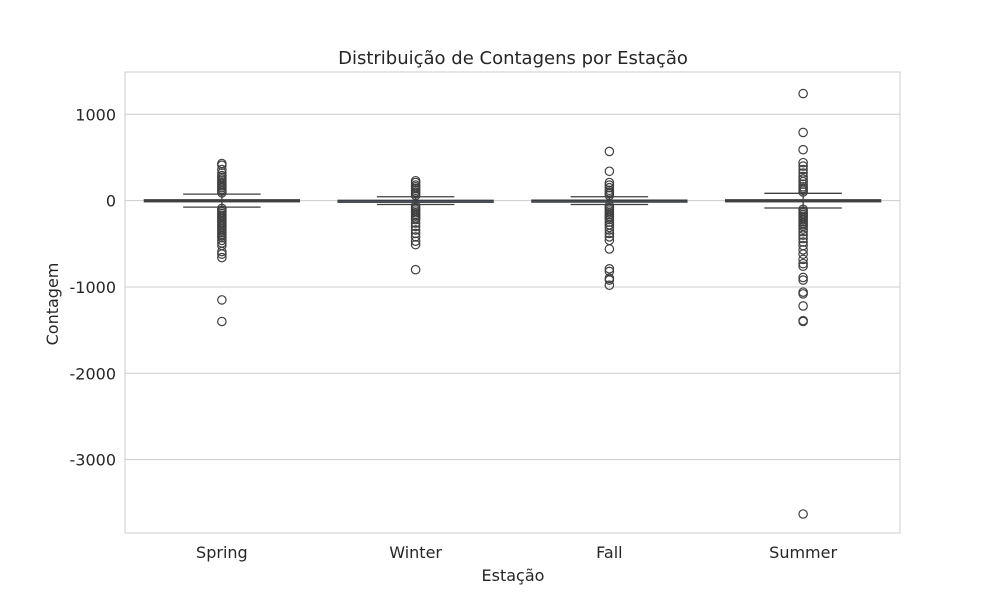 The width and height of the screenshot is (1000, 600). I want to click on y-tick-label: 0, so click(111, 201).